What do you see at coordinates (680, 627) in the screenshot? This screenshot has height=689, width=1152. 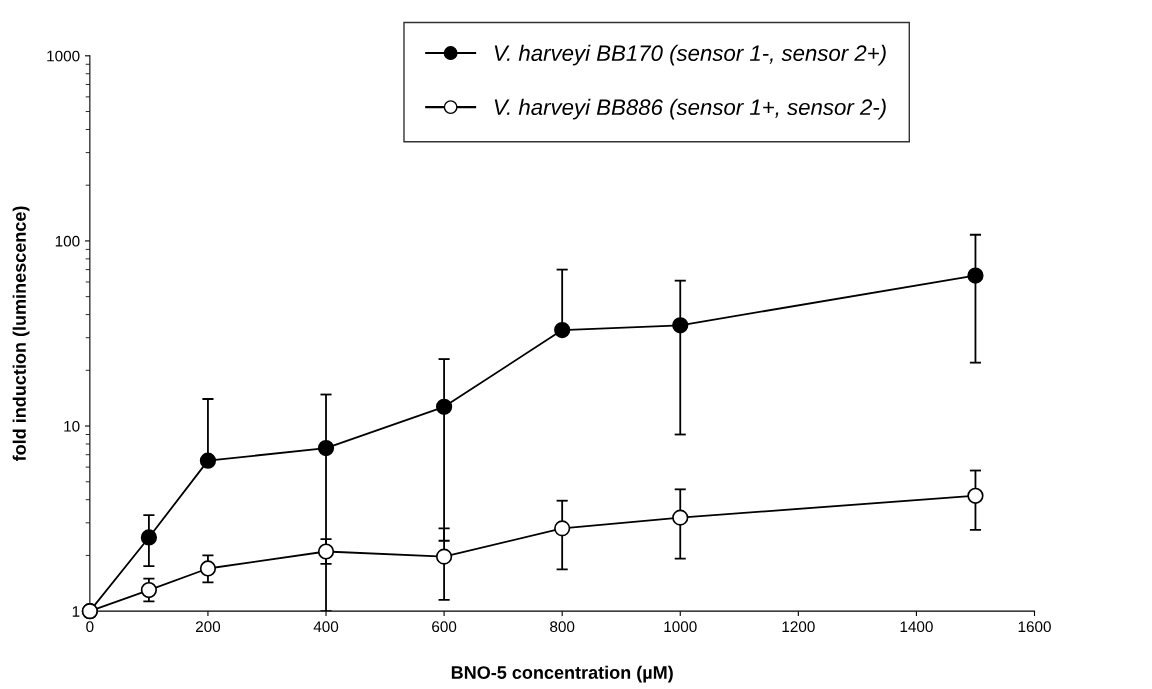 I see `x-tick-label: 1000` at bounding box center [680, 627].